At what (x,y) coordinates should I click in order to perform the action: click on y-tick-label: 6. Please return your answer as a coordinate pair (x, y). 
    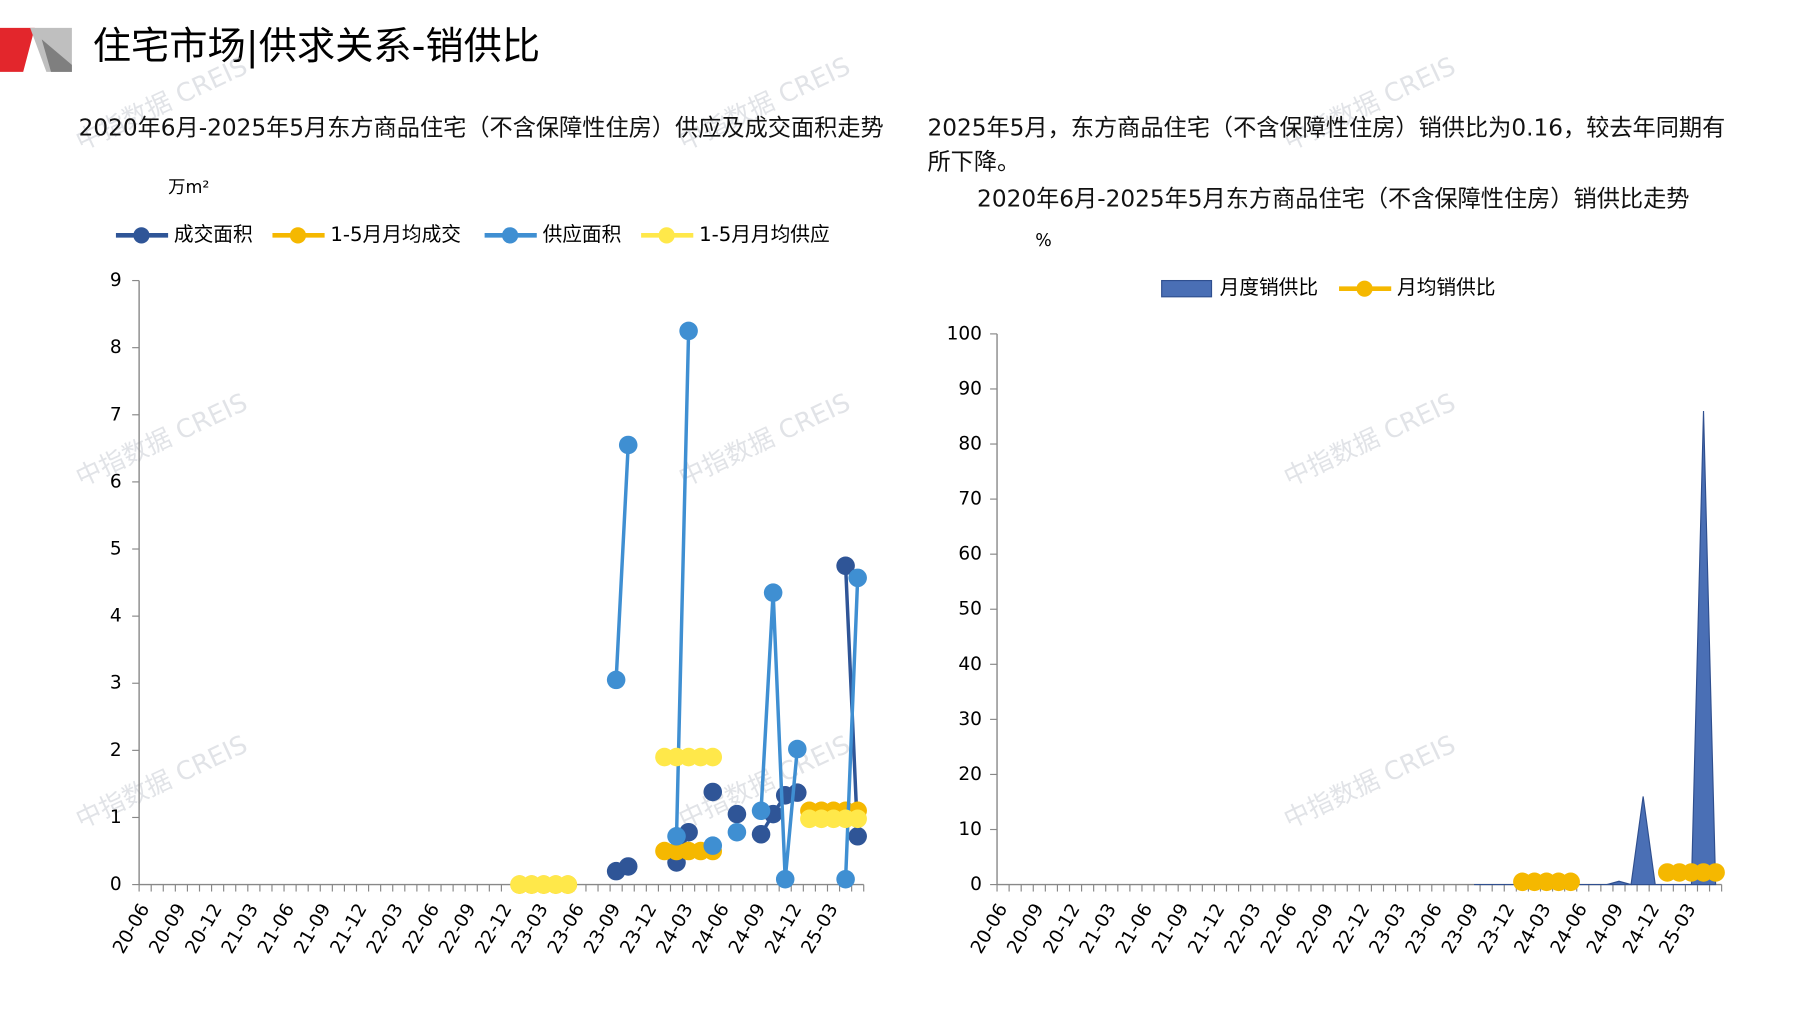
    Looking at the image, I should click on (116, 481).